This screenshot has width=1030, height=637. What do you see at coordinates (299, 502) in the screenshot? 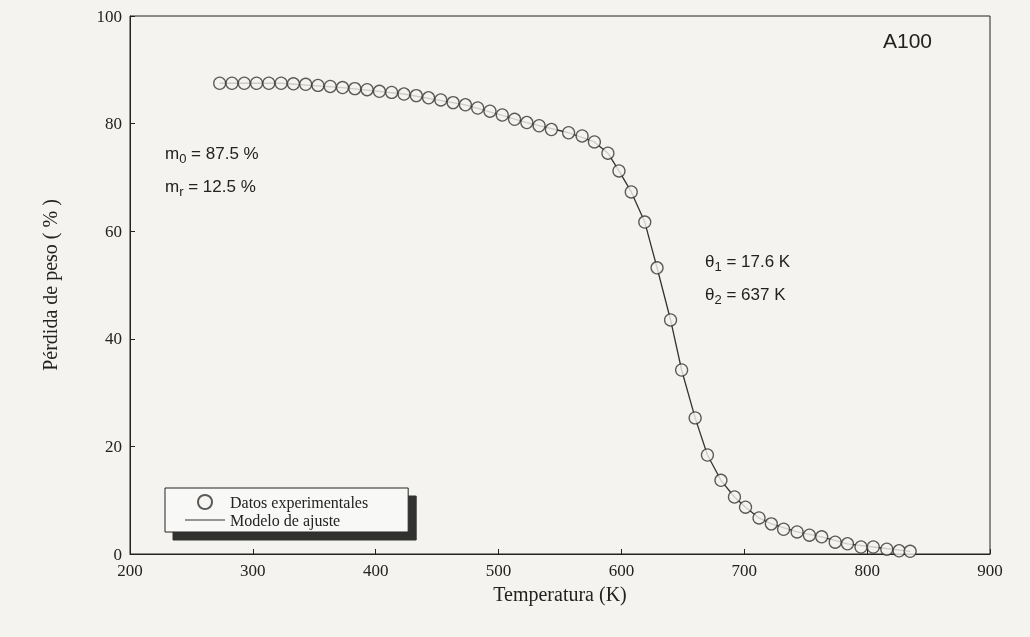
I see `legend-label: Datos experimentales` at bounding box center [299, 502].